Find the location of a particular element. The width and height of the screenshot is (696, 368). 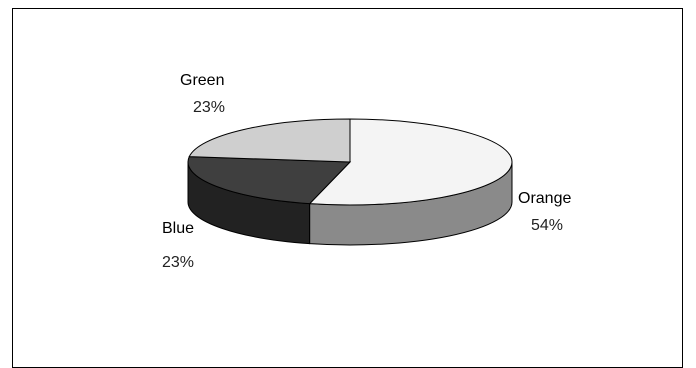

slice-percent-blue: 23% is located at coordinates (178, 262).